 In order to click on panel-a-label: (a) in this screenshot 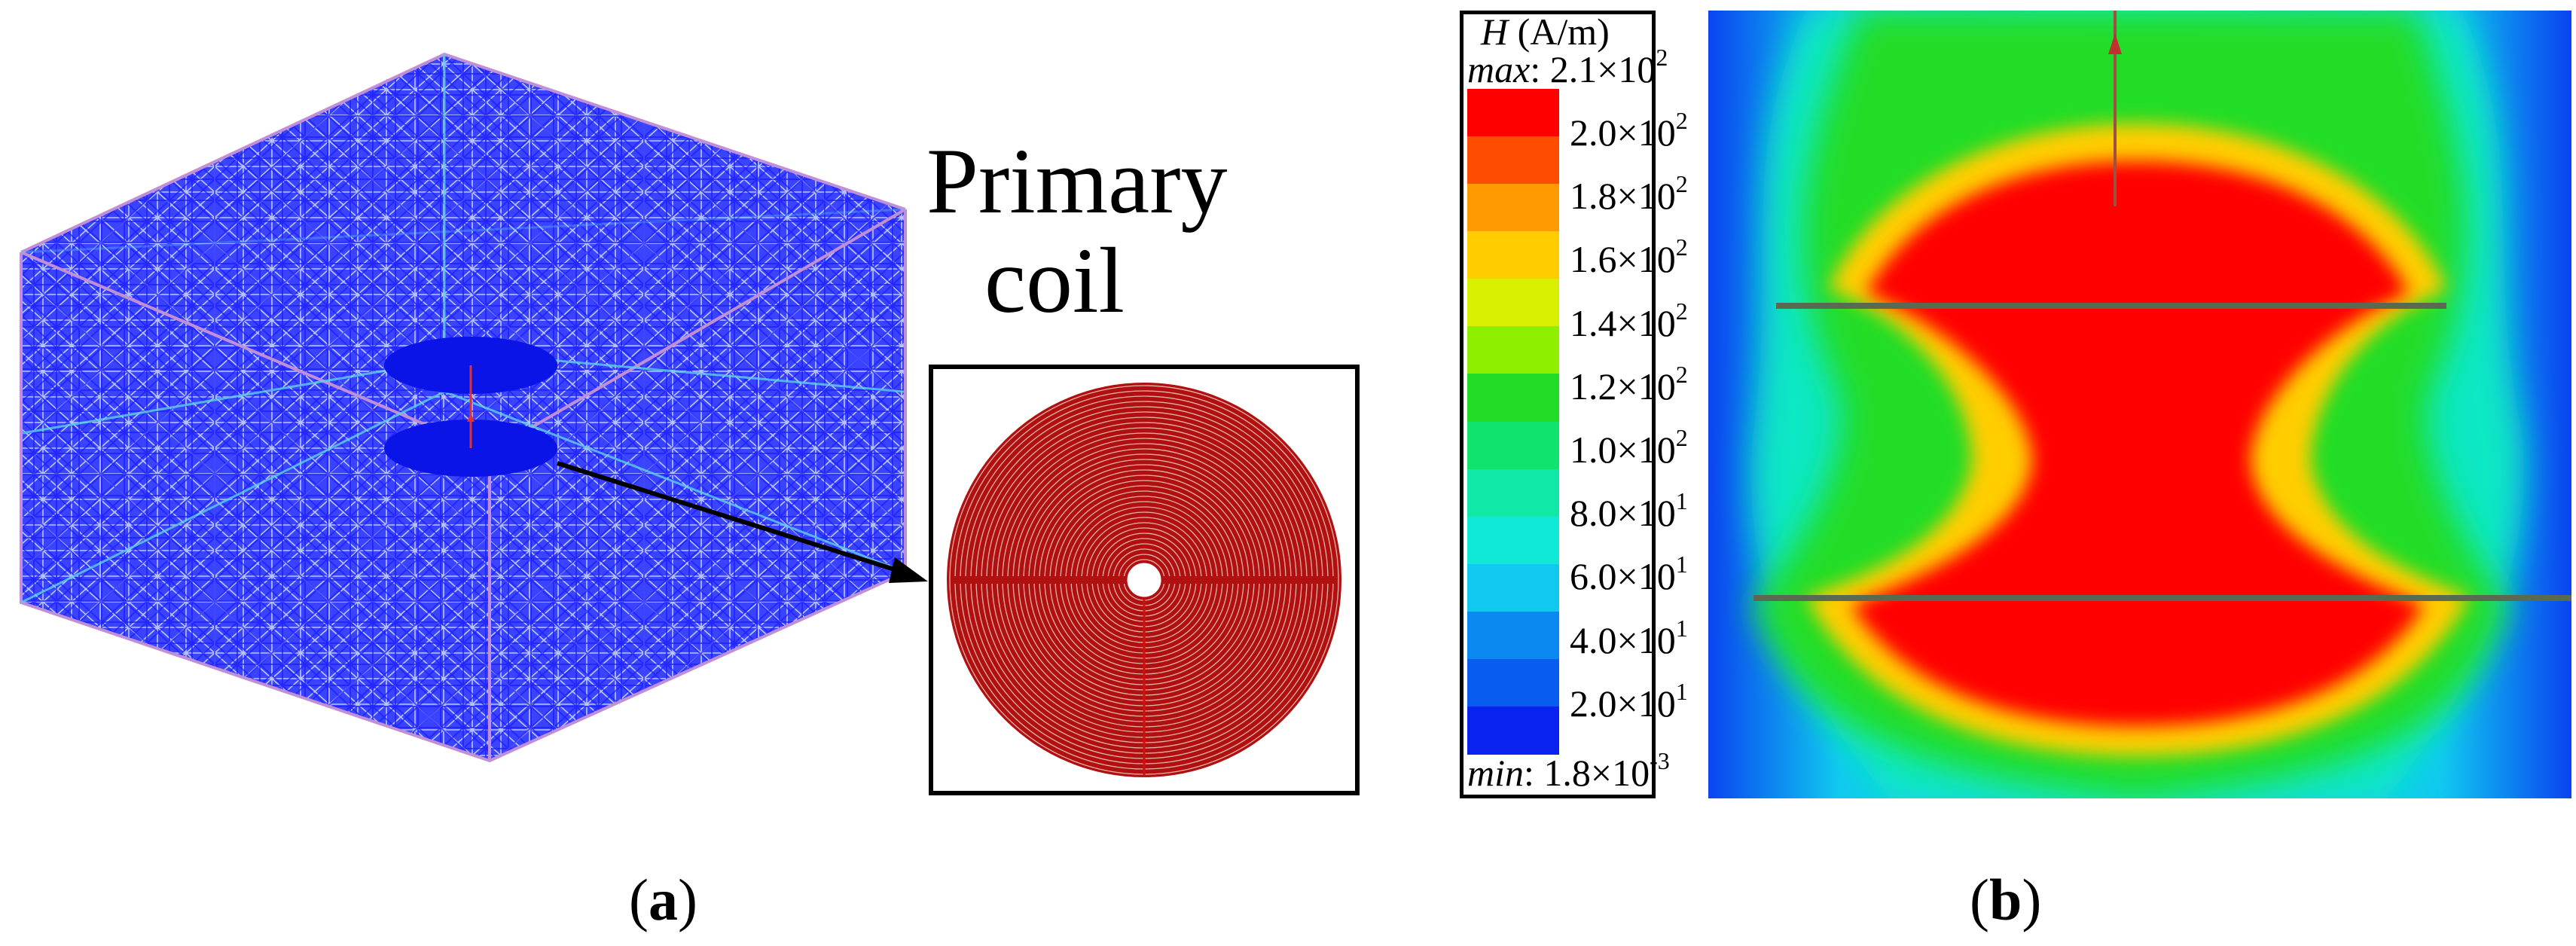, I will do `click(663, 899)`.